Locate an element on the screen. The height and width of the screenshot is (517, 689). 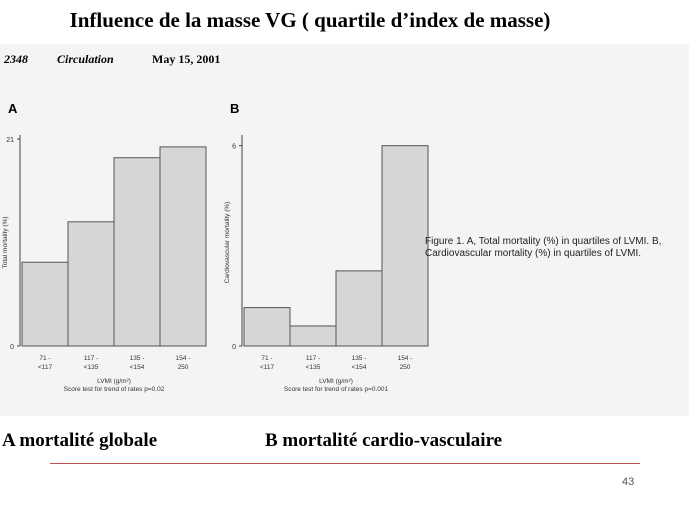
trend-test-note: Score test for trend of rates p=0.001 is located at coordinates (336, 389).